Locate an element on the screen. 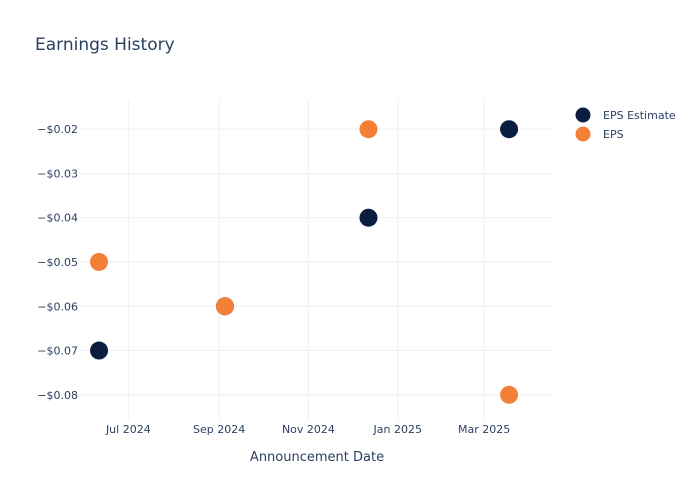 The image size is (700, 500). y-tick-label: −$0.02 is located at coordinates (57, 129).